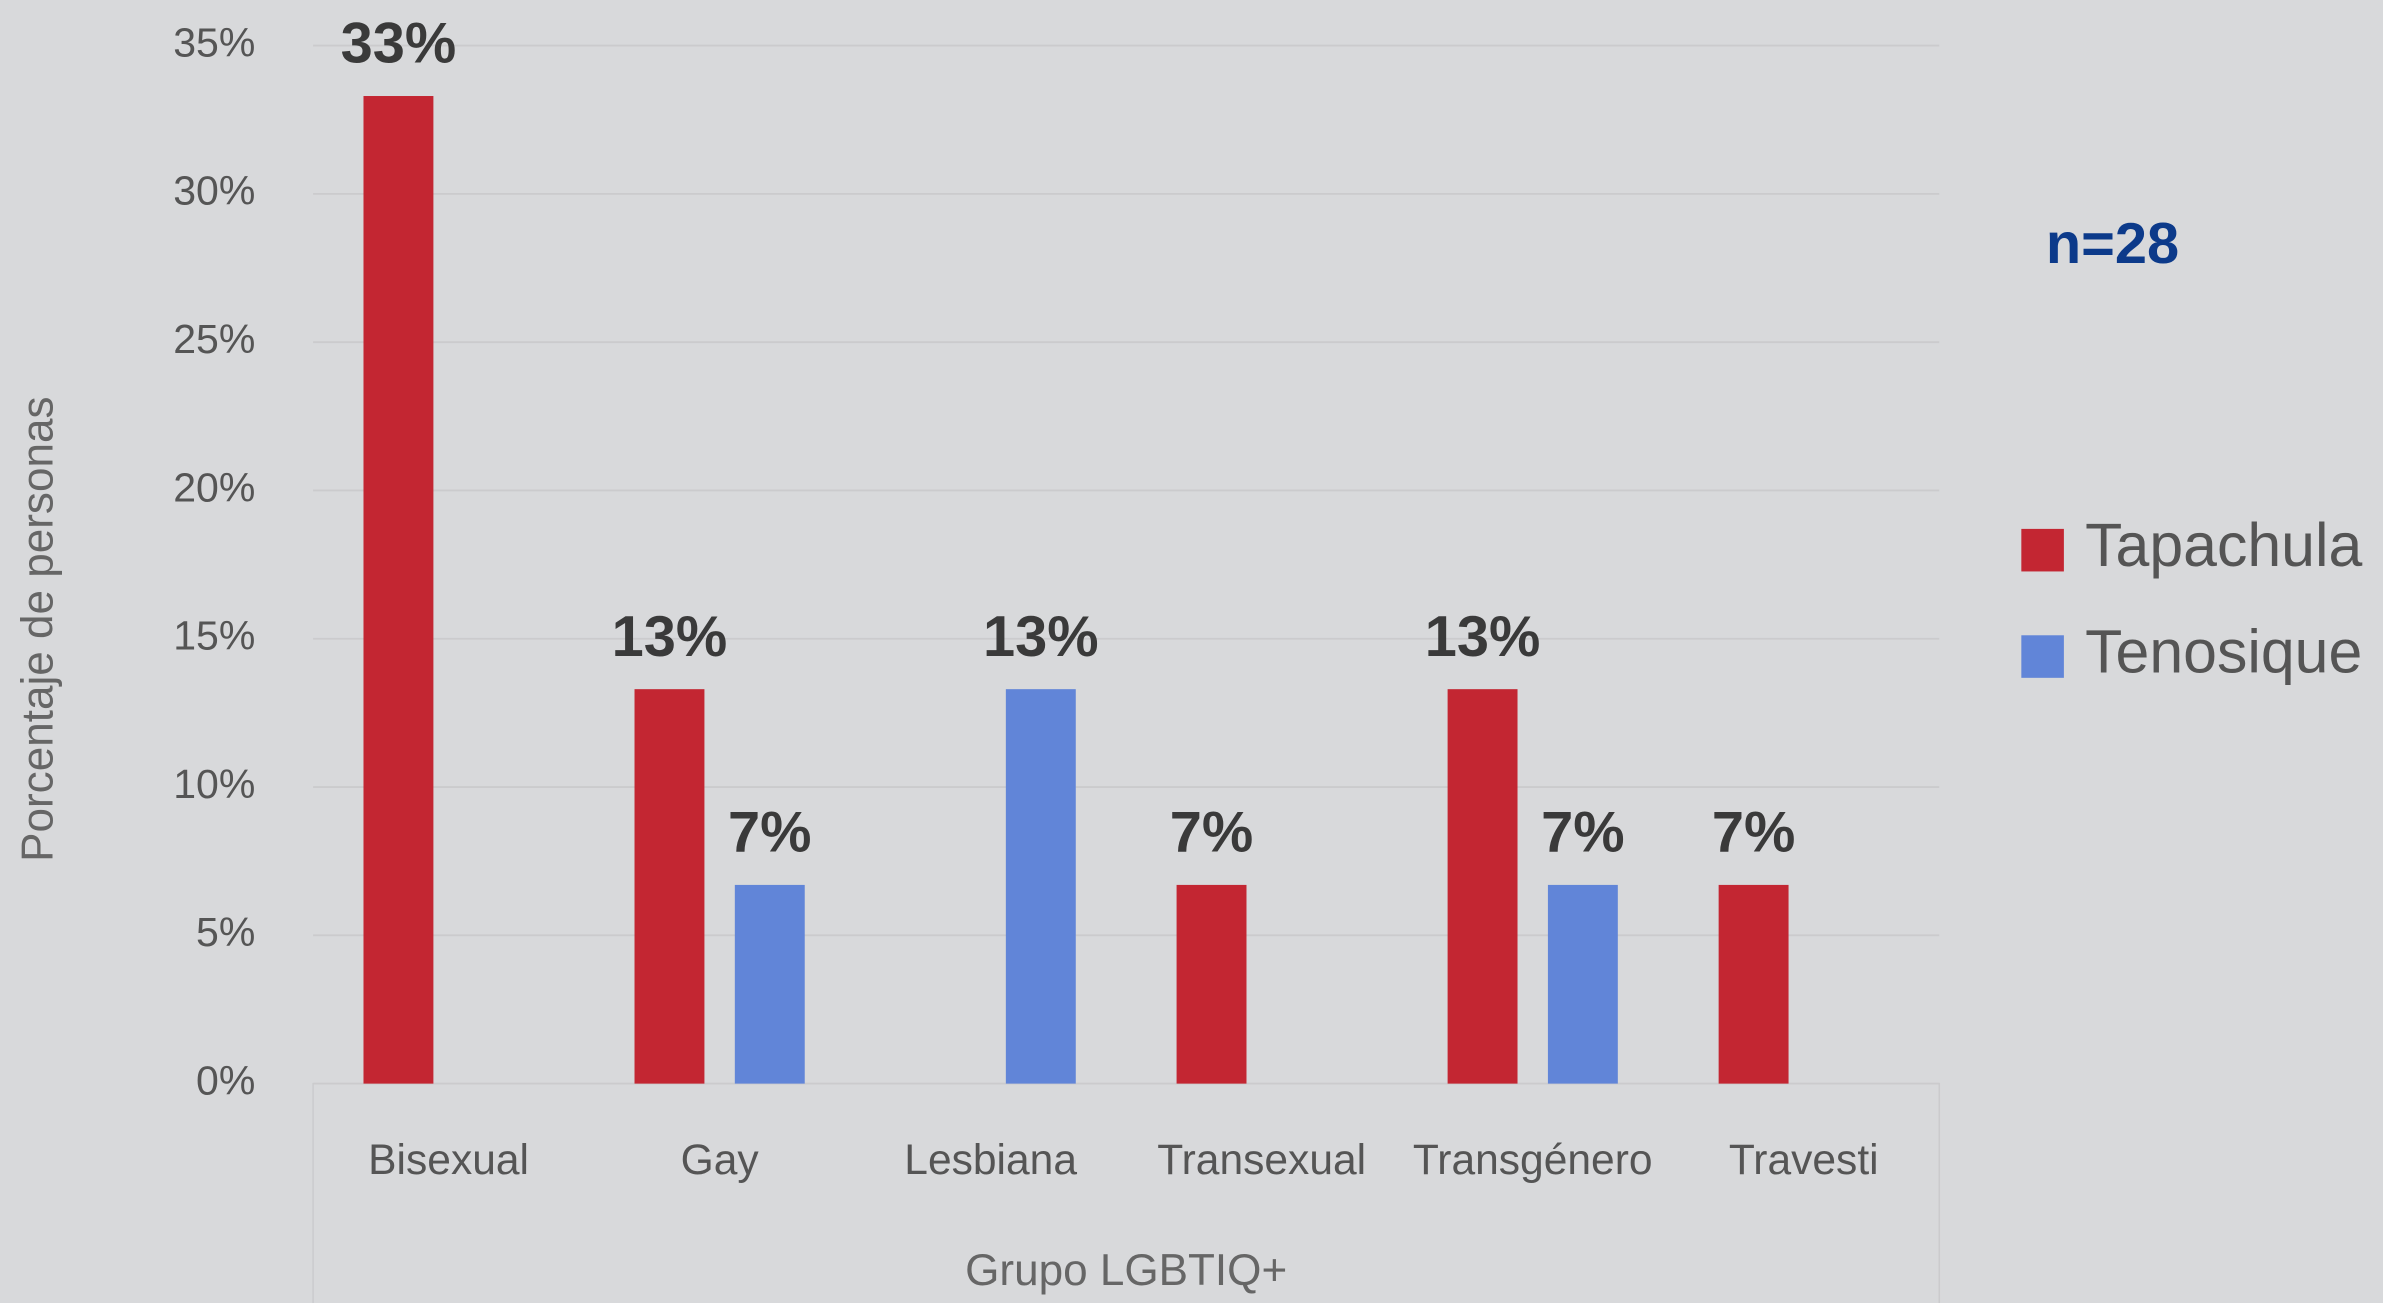  I want to click on y-tick-label: 10%, so click(214, 784).